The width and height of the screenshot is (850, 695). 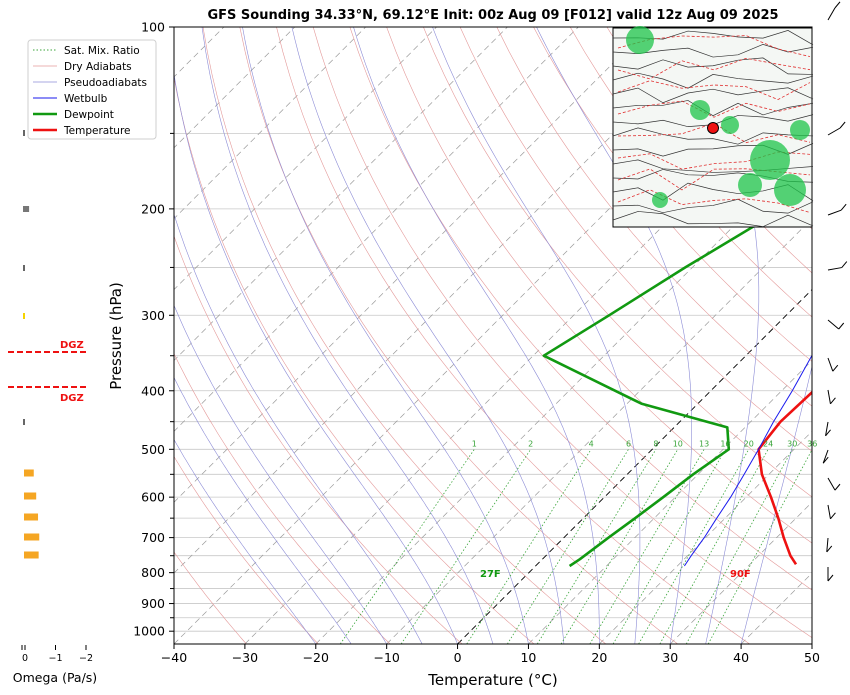 I want to click on legend-entry: Pseudoadiabats, so click(x=105, y=83).